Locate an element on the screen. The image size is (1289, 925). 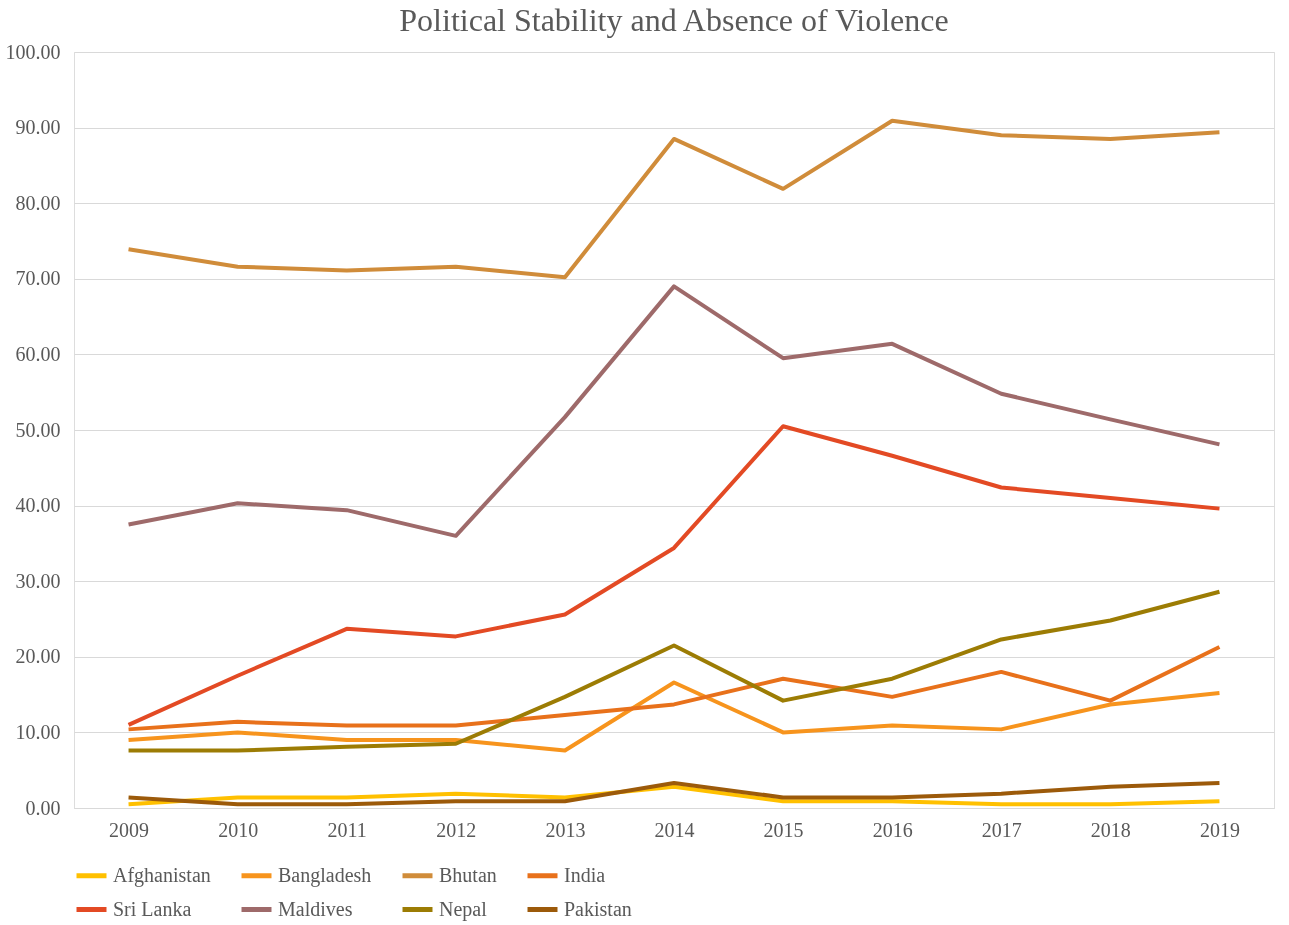
legend-label: India is located at coordinates (585, 874).